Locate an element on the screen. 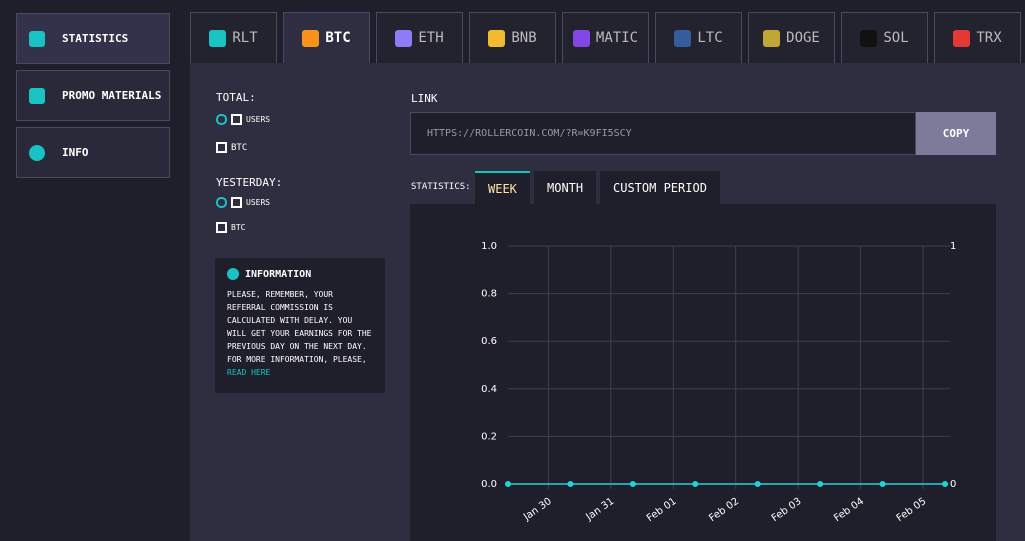 The height and width of the screenshot is (541, 1025). link-label: Link is located at coordinates (424, 98).